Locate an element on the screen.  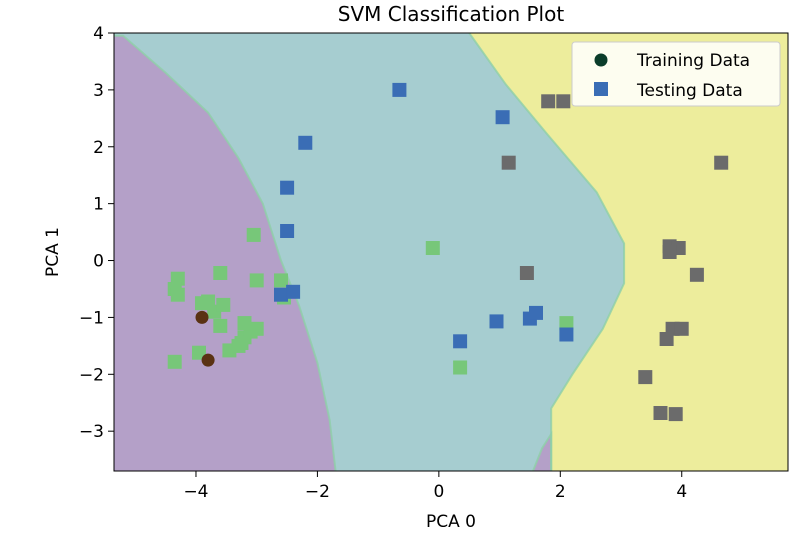
y-tick-label: −2 is located at coordinates (91, 375).